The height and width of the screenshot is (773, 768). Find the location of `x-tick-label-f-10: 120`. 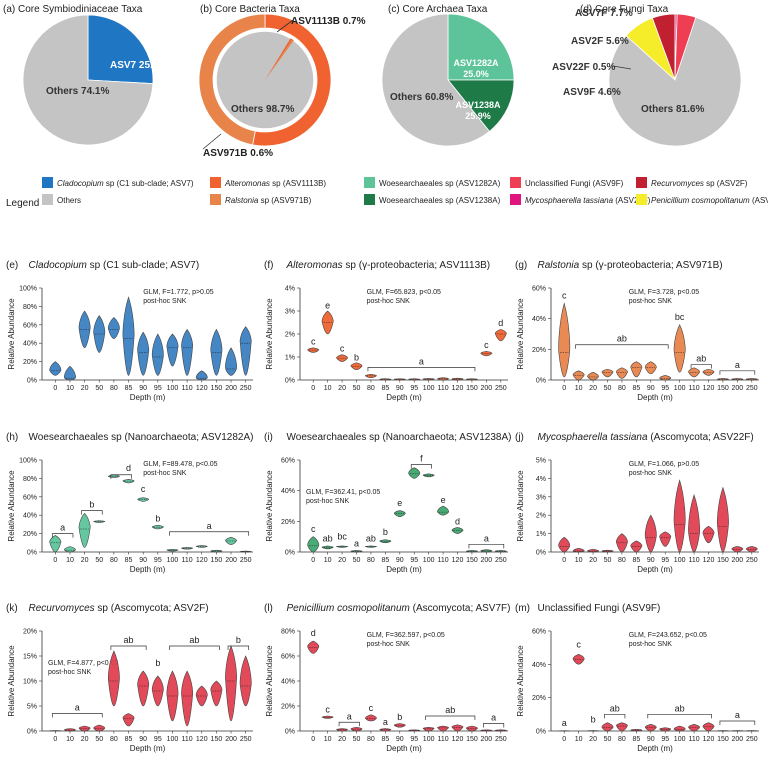

x-tick-label-f-10: 120 is located at coordinates (458, 388).